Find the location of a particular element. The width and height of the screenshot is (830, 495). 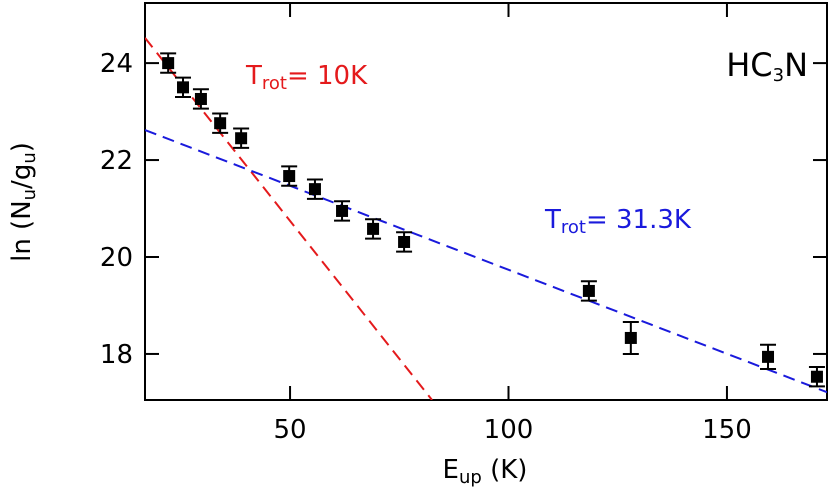

text-part: N is located at coordinates (796, 65).